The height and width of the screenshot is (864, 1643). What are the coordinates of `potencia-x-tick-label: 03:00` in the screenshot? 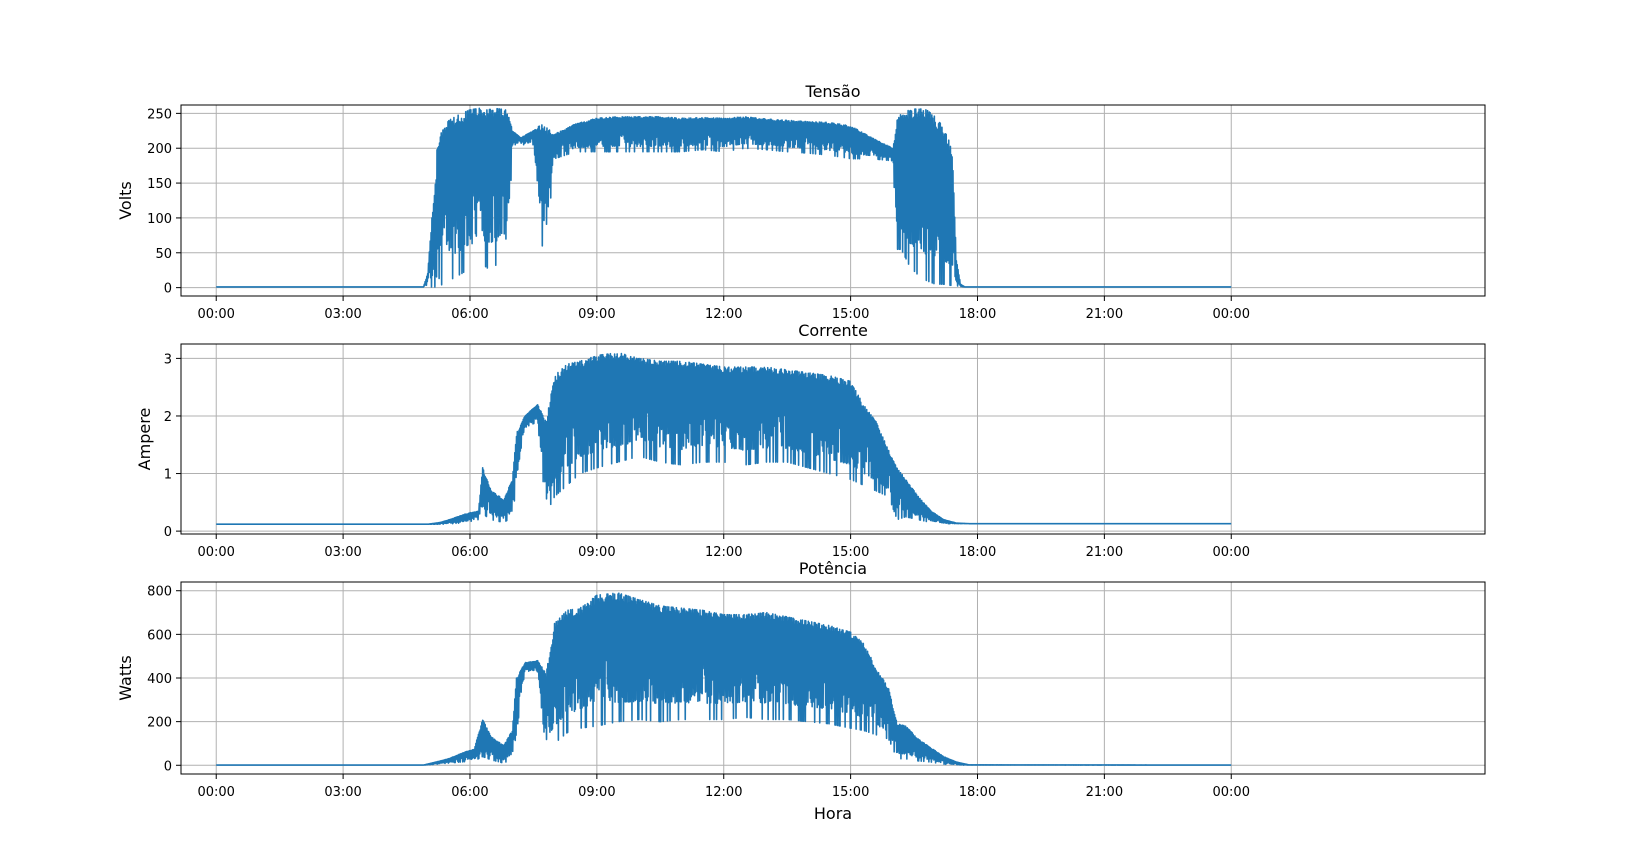 It's located at (342, 792).